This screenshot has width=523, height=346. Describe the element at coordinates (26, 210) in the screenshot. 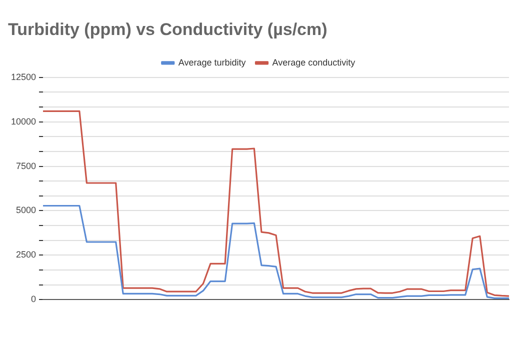

I see `y-tick-label: 5000` at that location.